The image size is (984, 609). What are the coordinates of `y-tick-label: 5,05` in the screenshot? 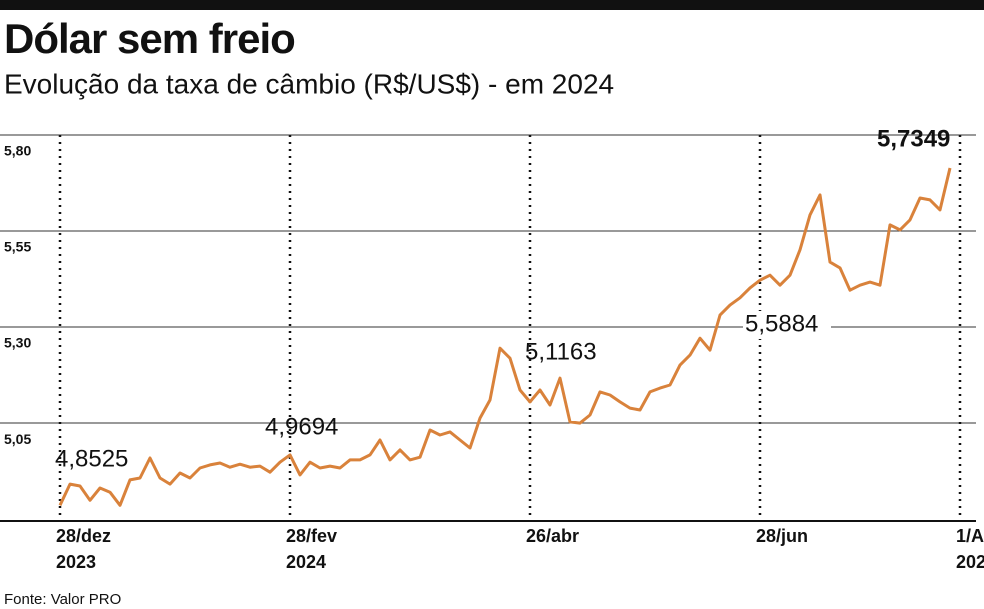 It's located at (17, 439).